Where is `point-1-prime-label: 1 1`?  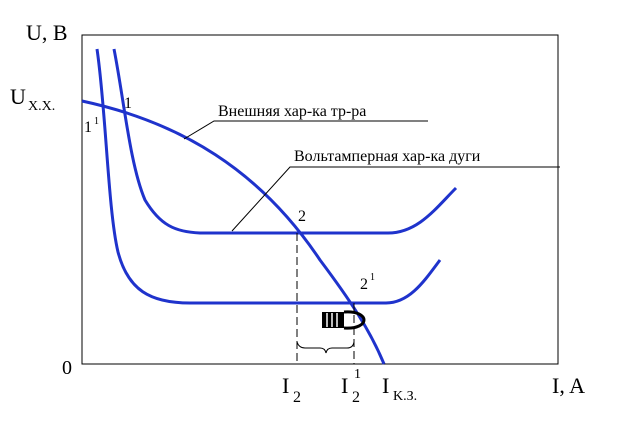 point-1-prime-label: 1 1 is located at coordinates (91, 126).